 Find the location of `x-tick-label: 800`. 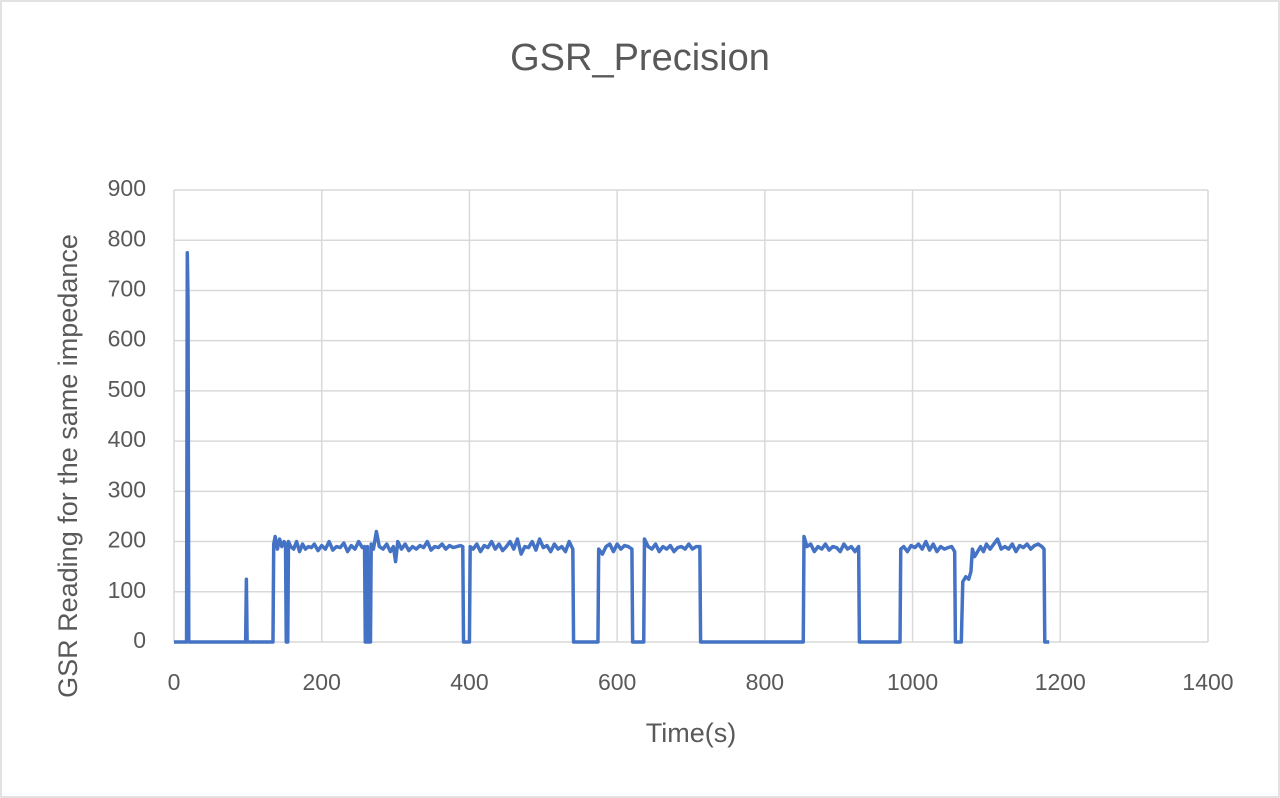

x-tick-label: 800 is located at coordinates (765, 682).